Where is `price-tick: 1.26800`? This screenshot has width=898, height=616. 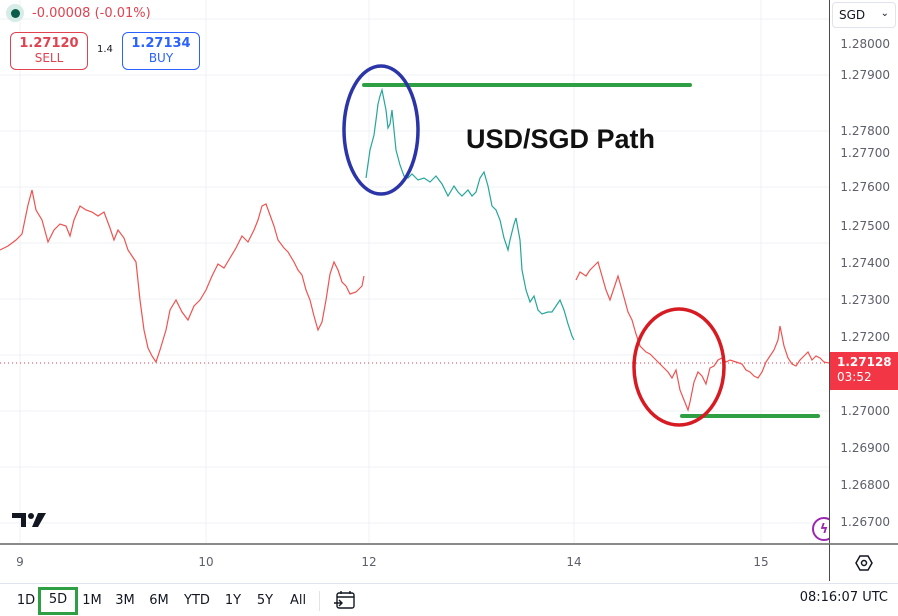
price-tick: 1.26800 is located at coordinates (865, 485).